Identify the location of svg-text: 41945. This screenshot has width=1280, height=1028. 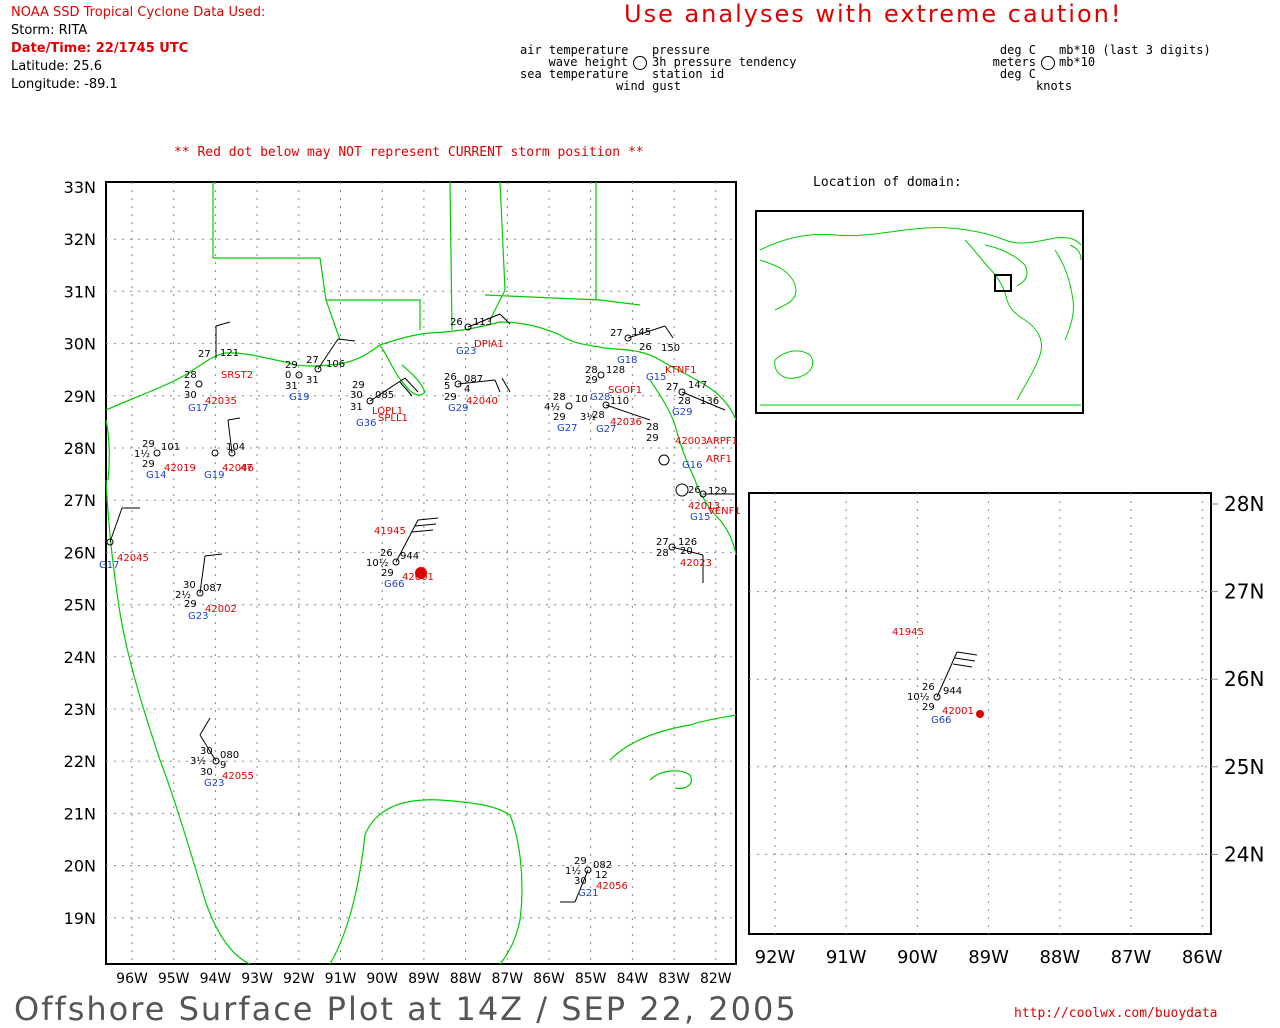
(390, 531).